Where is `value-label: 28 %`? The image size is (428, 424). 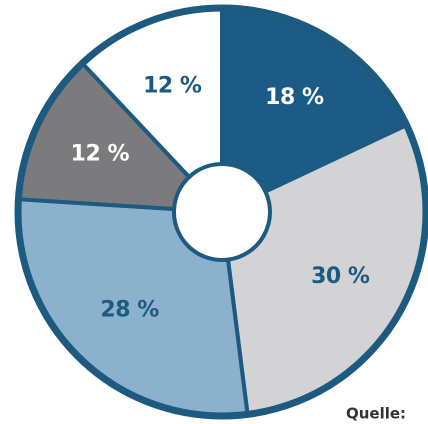 value-label: 28 % is located at coordinates (129, 309).